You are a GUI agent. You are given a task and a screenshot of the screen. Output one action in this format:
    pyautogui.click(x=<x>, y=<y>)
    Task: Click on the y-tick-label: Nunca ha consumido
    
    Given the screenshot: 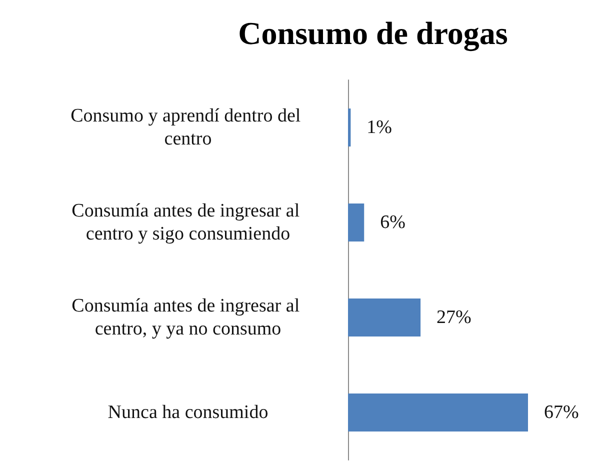 What is the action you would take?
    pyautogui.click(x=188, y=412)
    